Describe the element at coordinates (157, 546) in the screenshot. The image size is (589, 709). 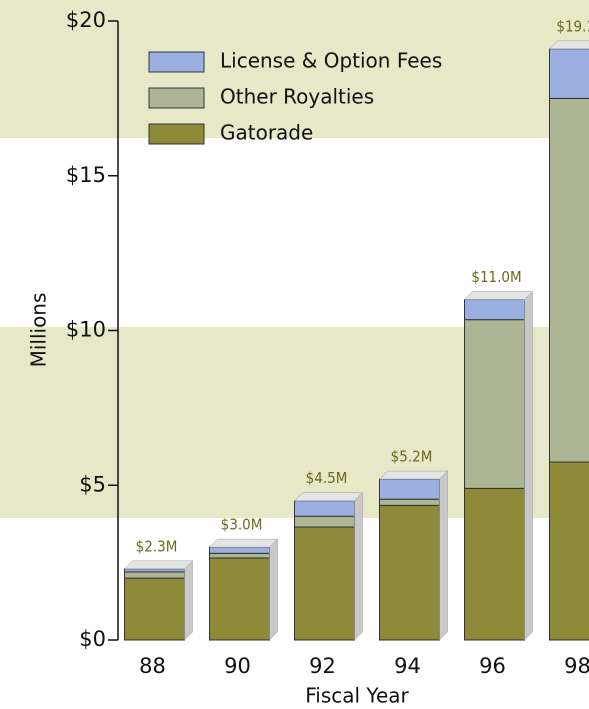
I see `total-label: $2.3M` at that location.